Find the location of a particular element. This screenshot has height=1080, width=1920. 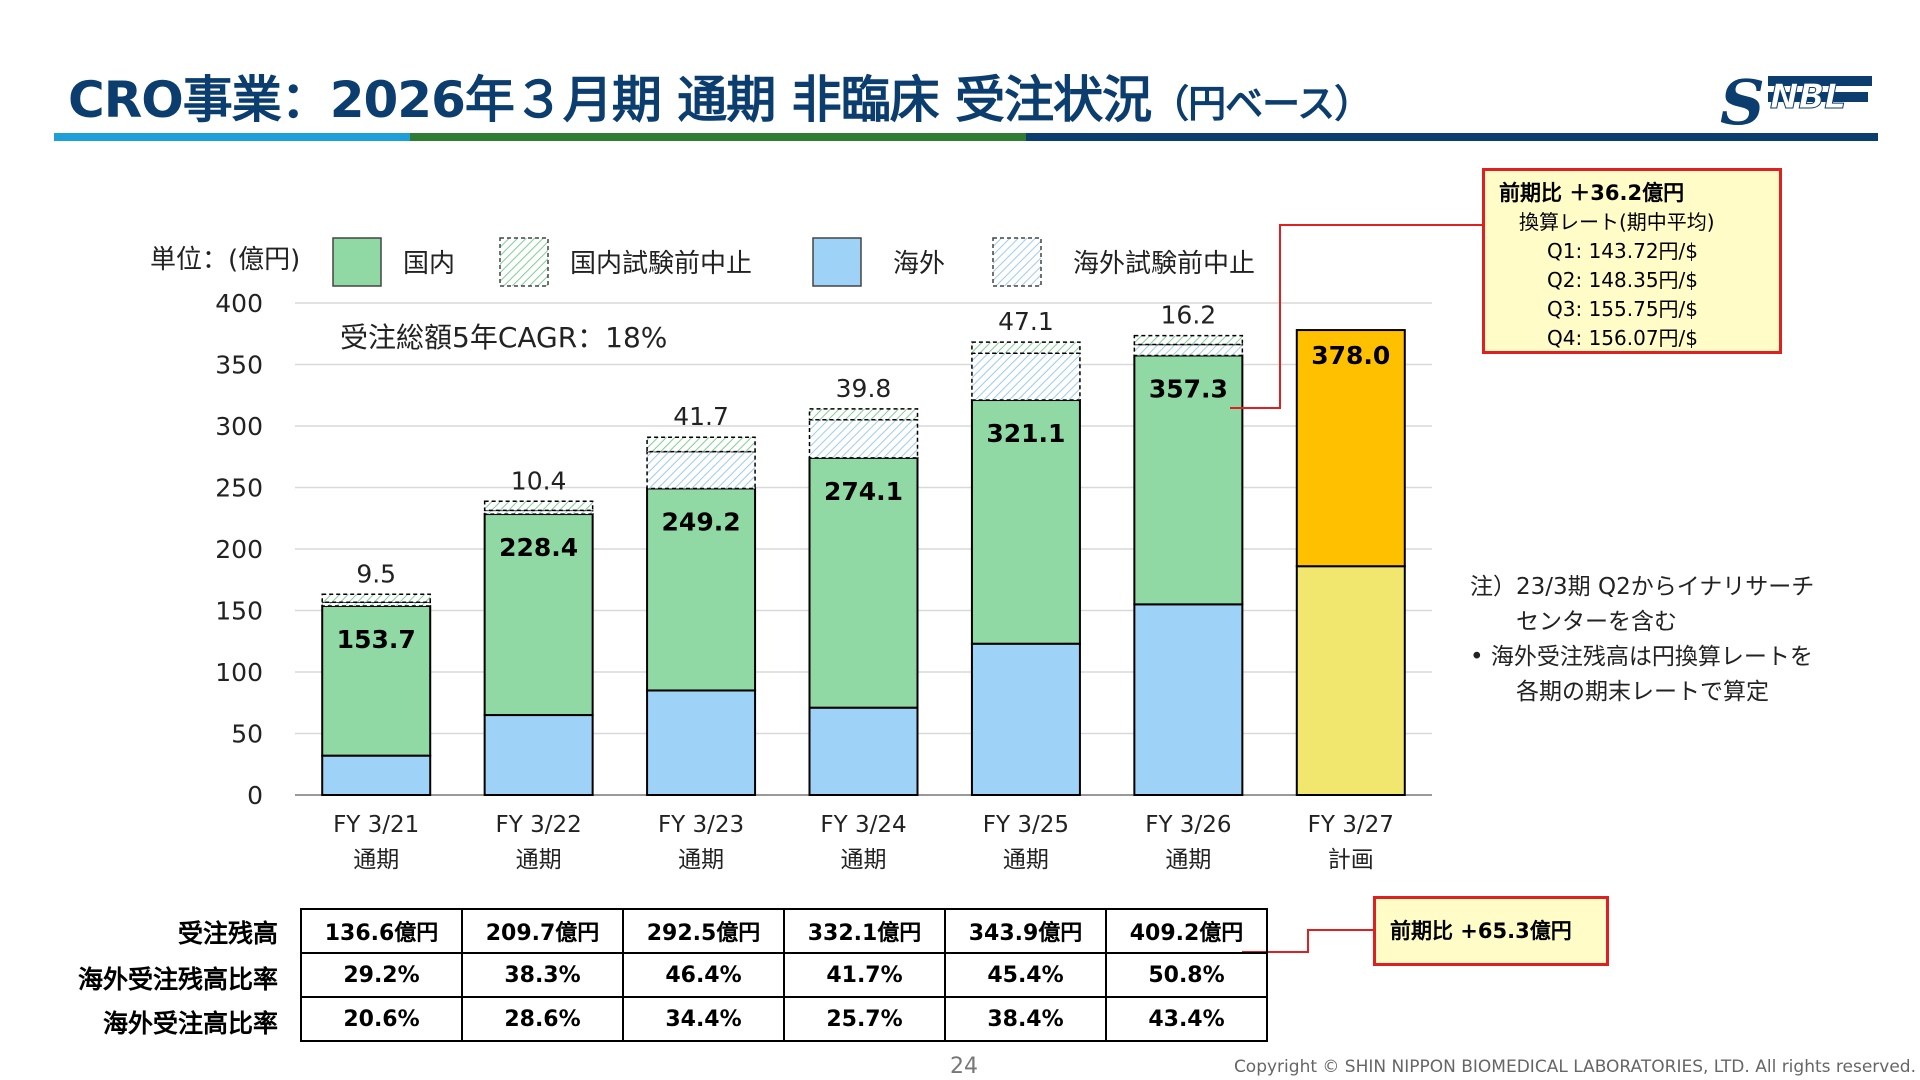

header-rule-green is located at coordinates (718, 137).